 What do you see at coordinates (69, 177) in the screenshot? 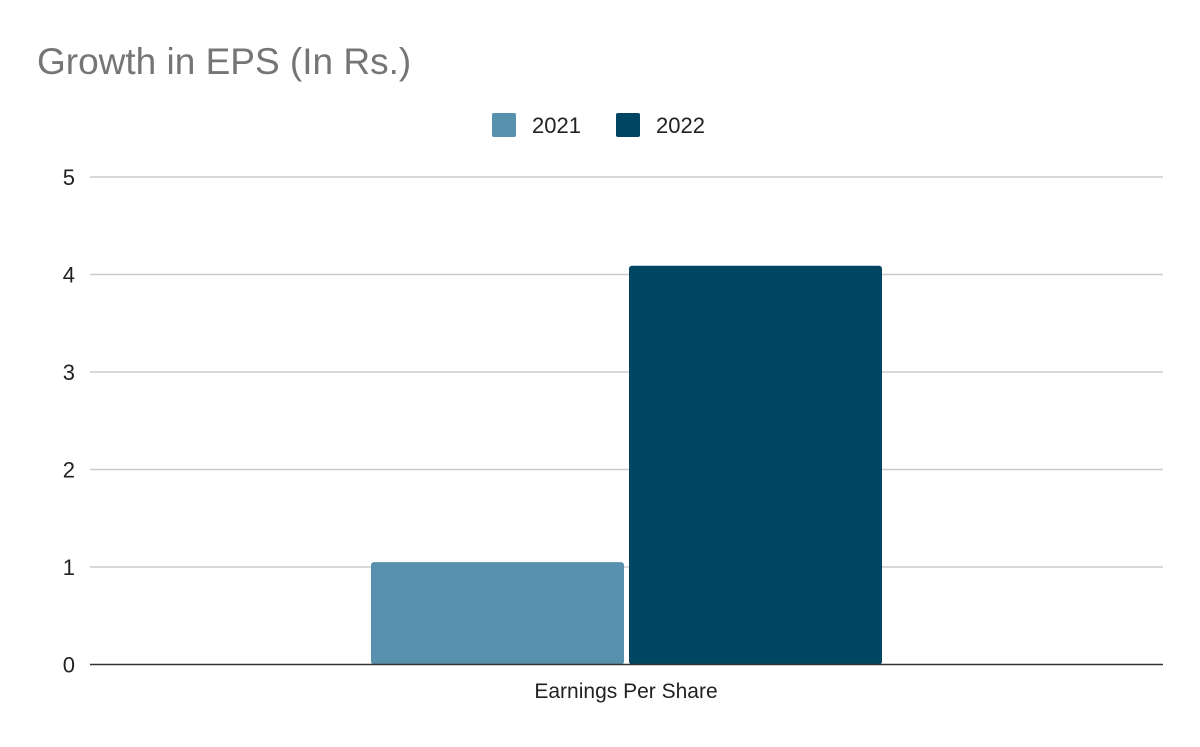
I see `y-tick-label: 5` at bounding box center [69, 177].